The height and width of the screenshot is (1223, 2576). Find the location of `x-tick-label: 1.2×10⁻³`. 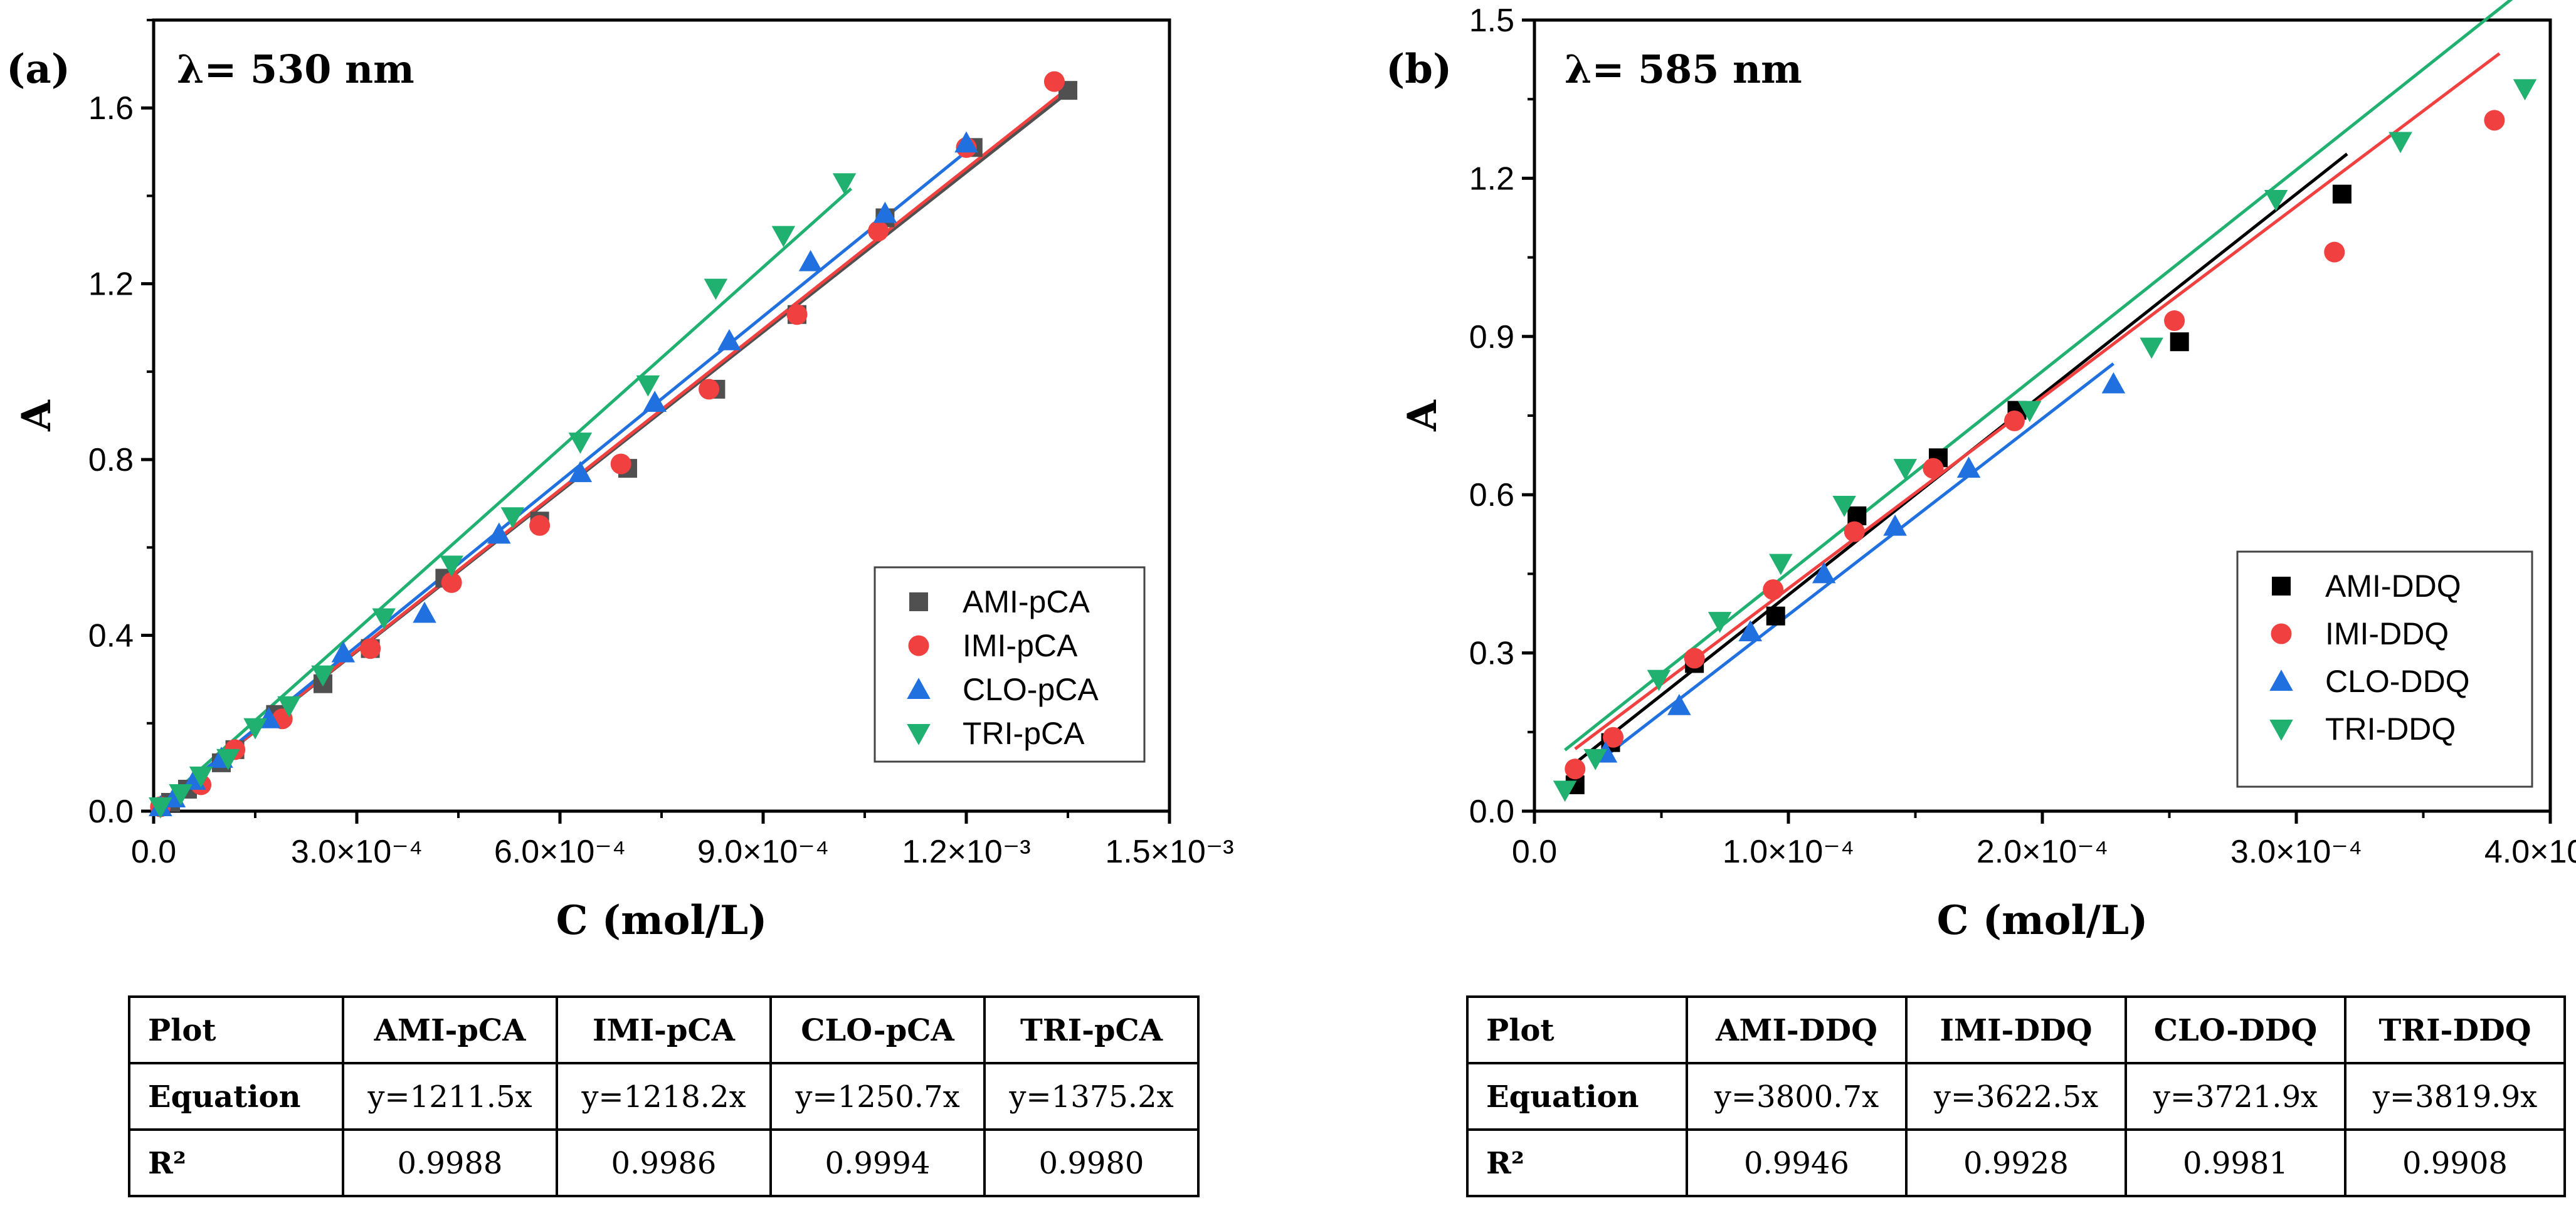

x-tick-label: 1.2×10⁻³ is located at coordinates (966, 852).